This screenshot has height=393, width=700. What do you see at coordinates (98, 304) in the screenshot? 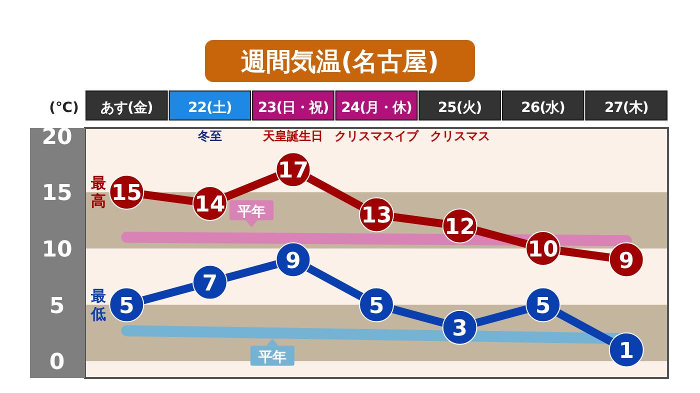
I see `series-label: 最低` at bounding box center [98, 304].